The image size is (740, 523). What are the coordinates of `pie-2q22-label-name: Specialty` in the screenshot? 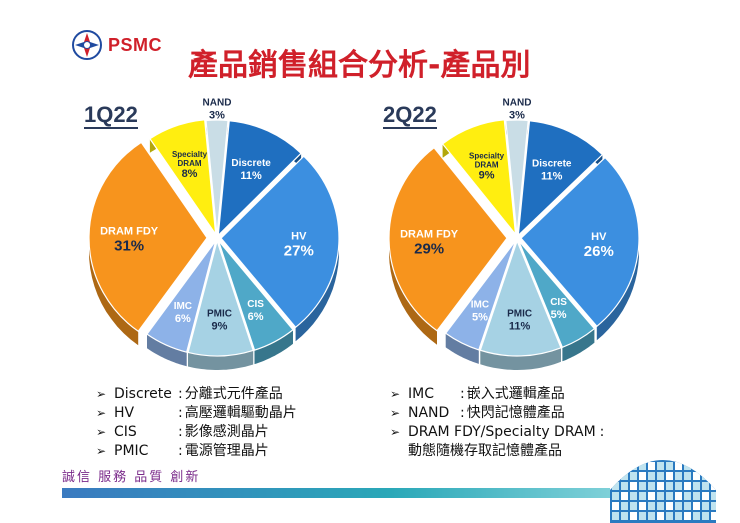 It's located at (487, 155).